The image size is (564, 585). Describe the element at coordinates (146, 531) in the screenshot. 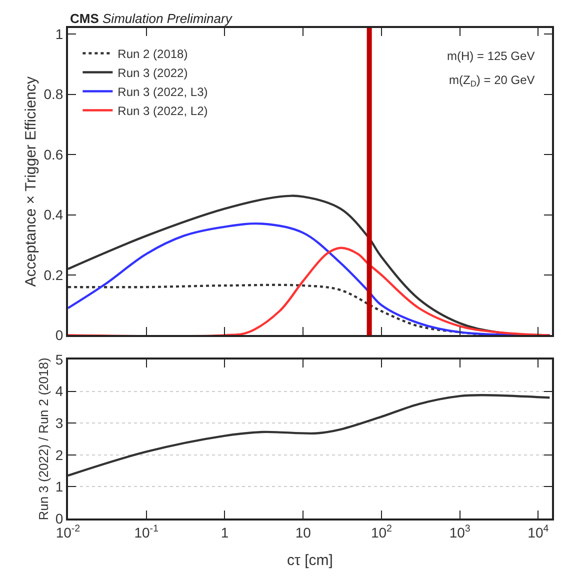

I see `x-tick-label: 10$^{-1}$` at that location.